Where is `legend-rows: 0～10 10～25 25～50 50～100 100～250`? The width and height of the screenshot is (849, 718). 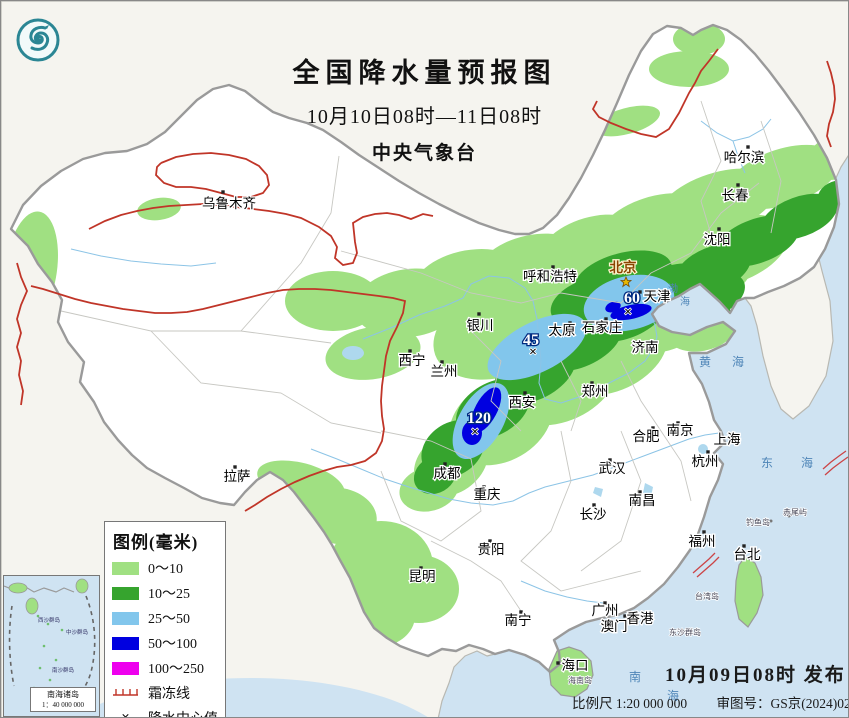 legend-rows: 0～10 10～25 25～50 50～100 100～250 is located at coordinates (165, 618).